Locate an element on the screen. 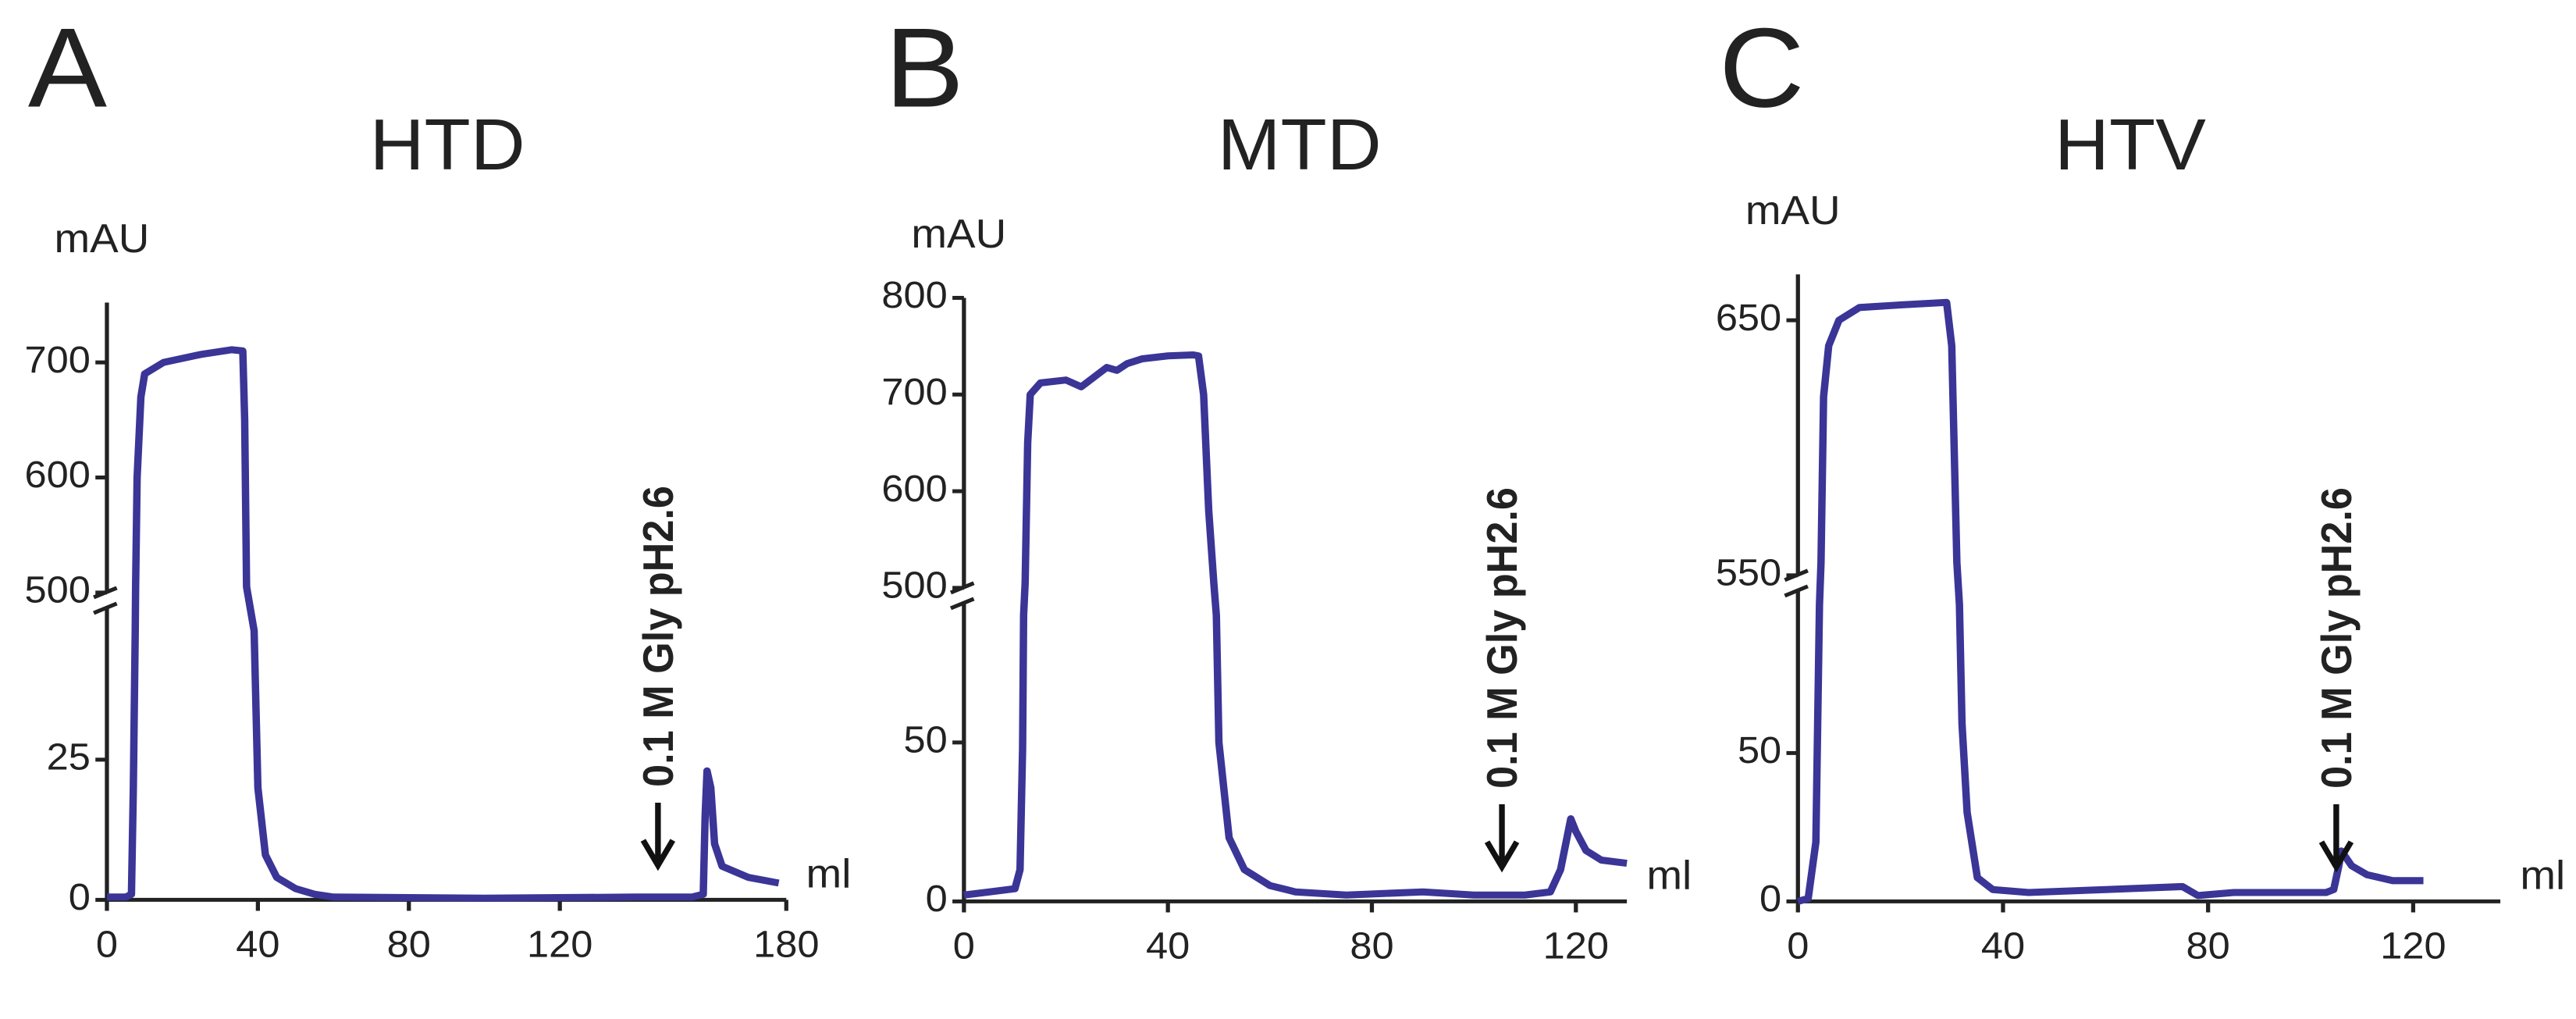  x-tick-label: 180 is located at coordinates (786, 944).